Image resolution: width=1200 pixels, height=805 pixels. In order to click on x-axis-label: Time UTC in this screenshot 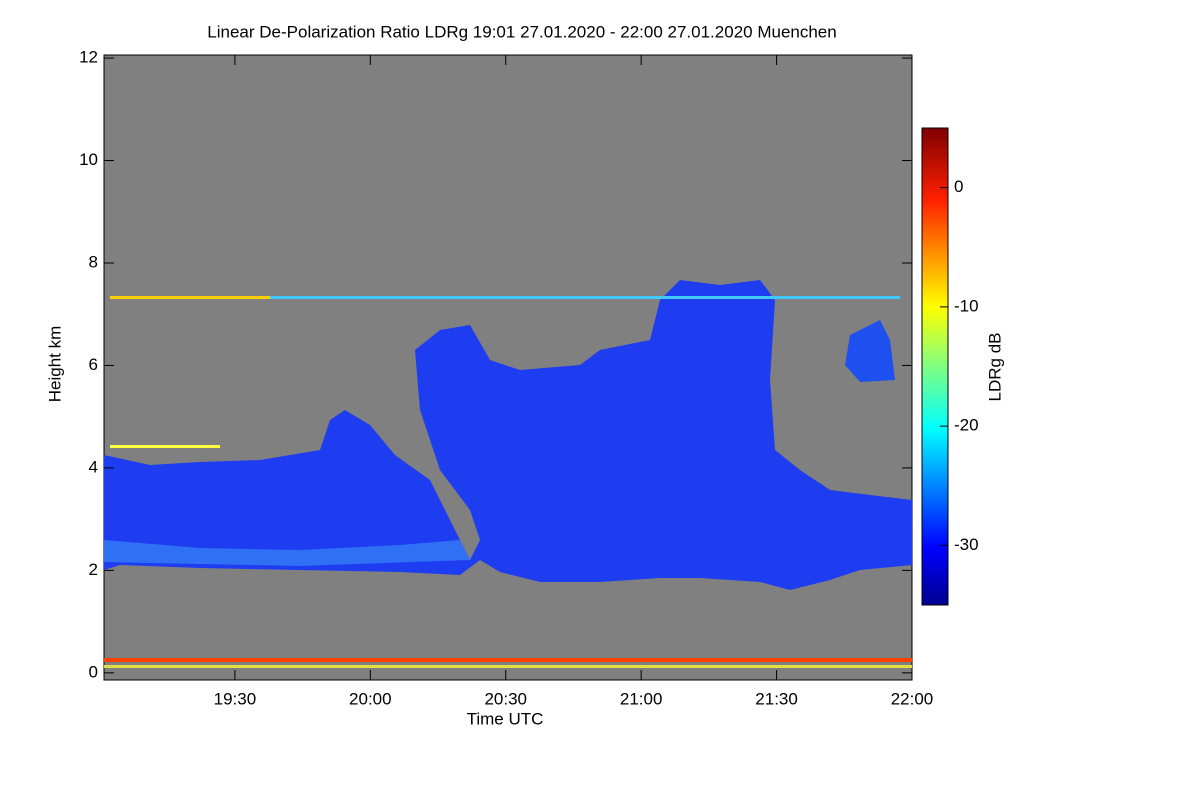, I will do `click(505, 718)`.